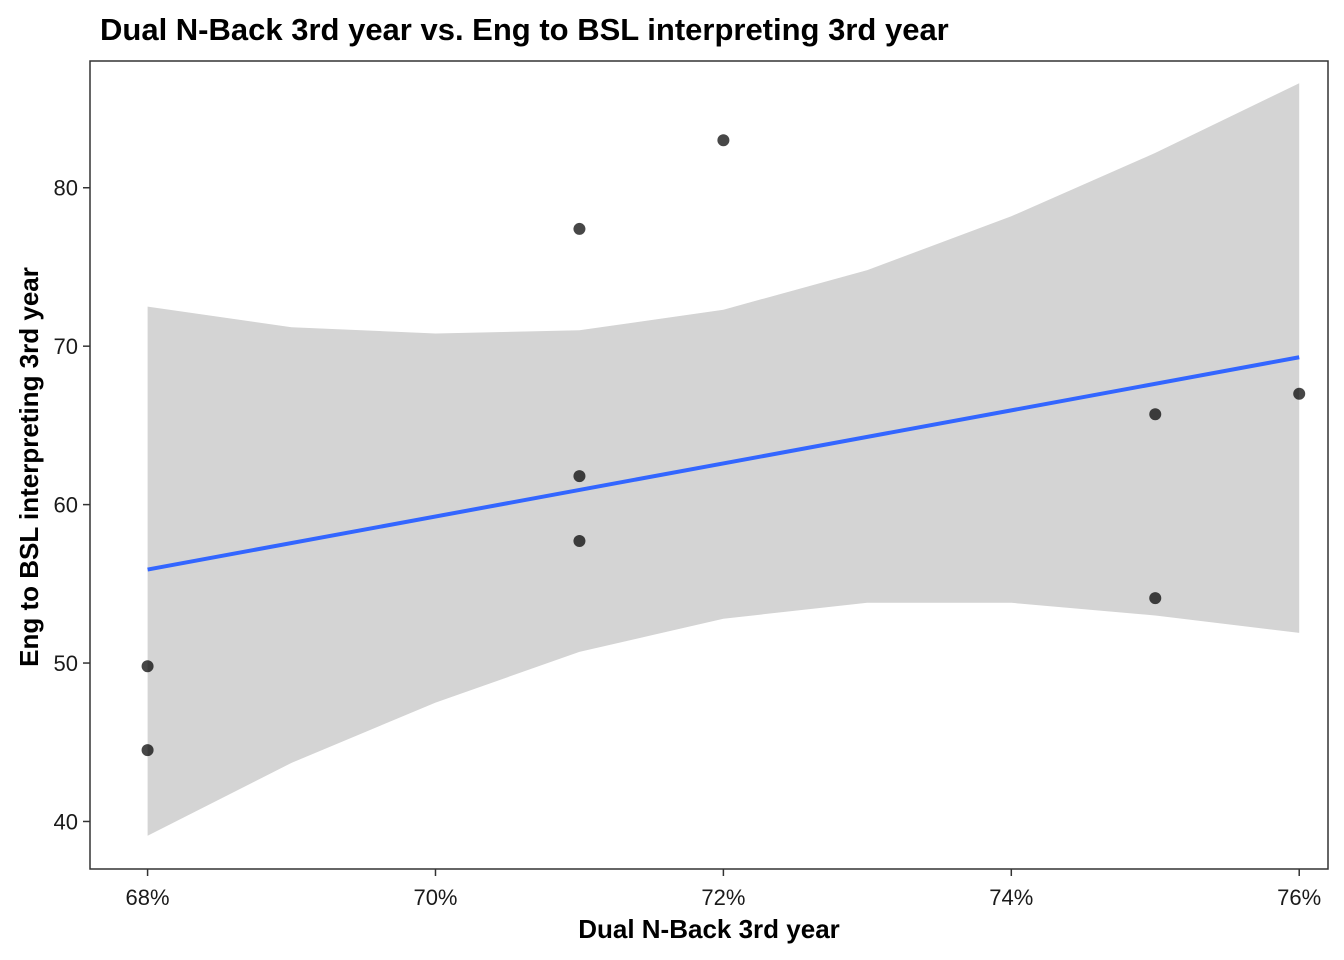  I want to click on y-tick-label: 40, so click(66, 821).